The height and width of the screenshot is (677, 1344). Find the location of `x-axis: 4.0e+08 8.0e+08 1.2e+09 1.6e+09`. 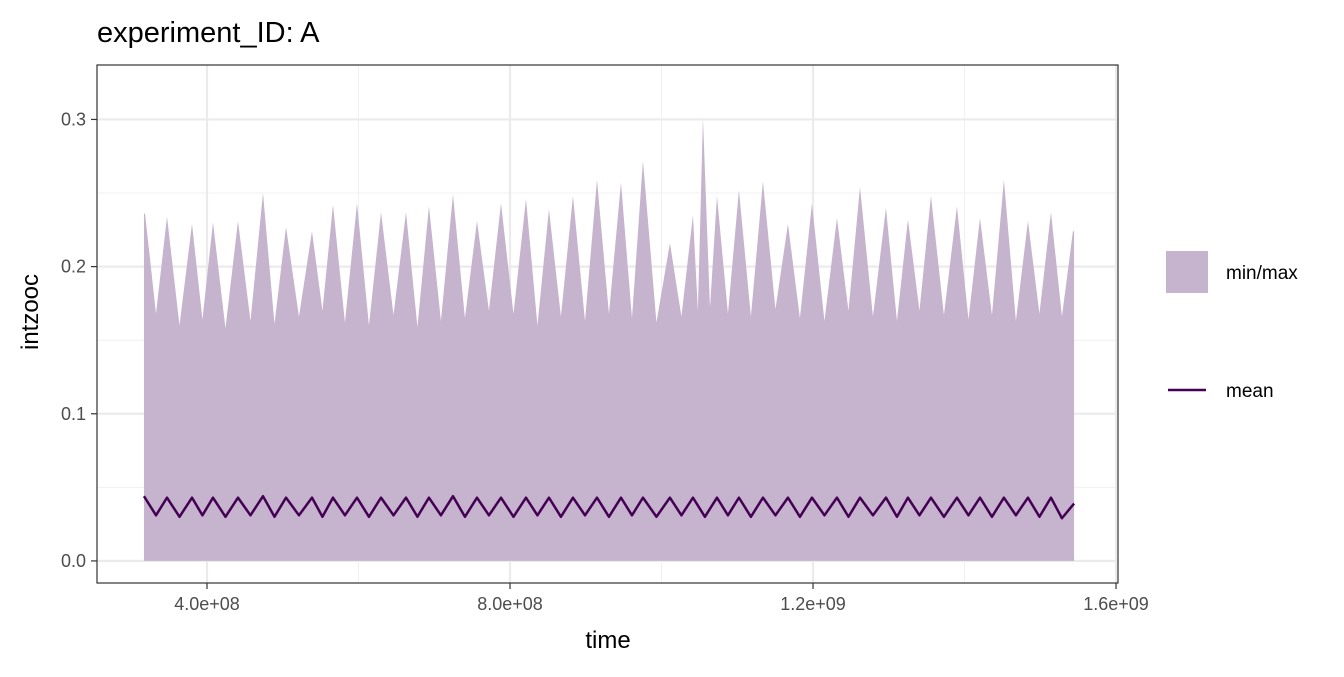

x-axis: 4.0e+08 8.0e+08 1.2e+09 1.6e+09 is located at coordinates (661, 598).